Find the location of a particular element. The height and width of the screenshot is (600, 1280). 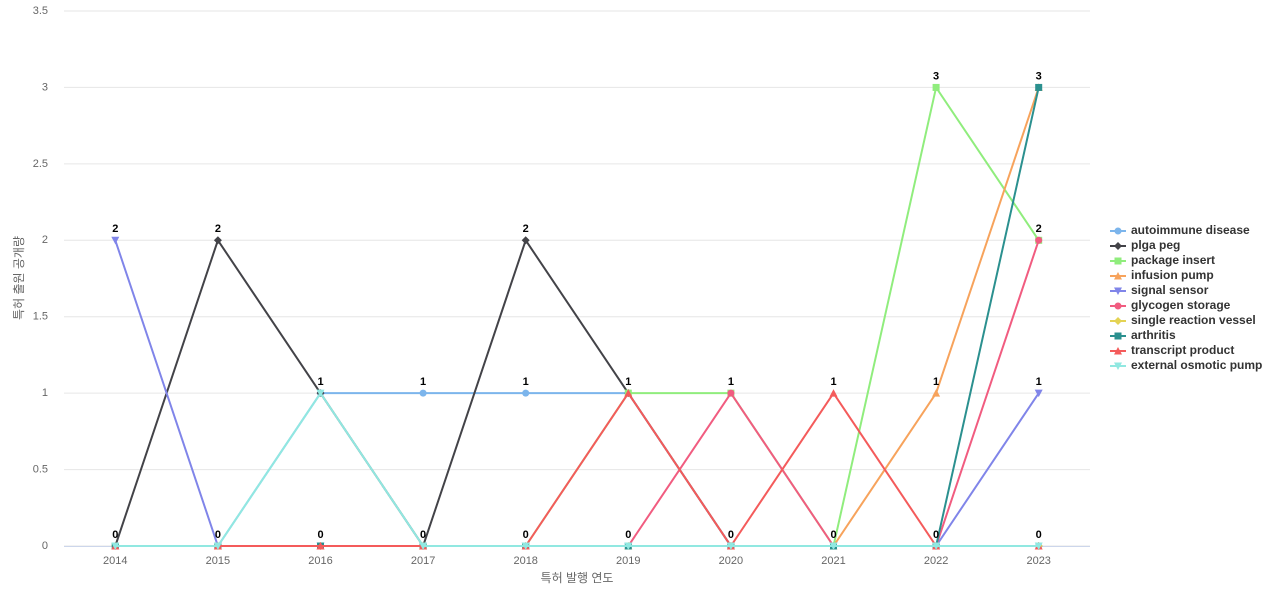

legend-label: external osmotic pump is located at coordinates (1196, 365).